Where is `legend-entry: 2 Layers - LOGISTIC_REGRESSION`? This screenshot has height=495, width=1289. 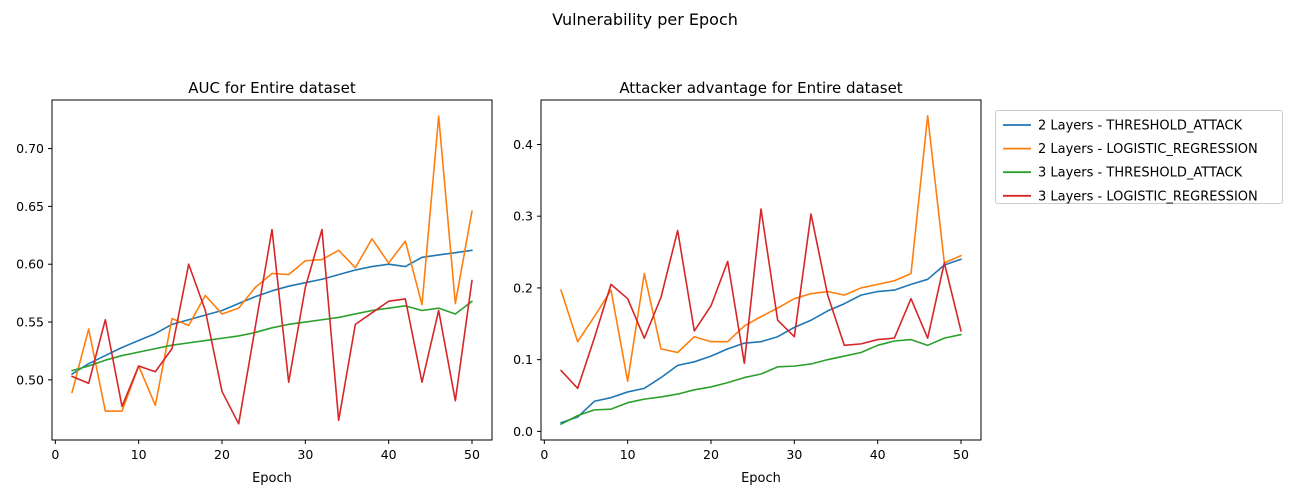
legend-entry: 2 Layers - LOGISTIC_REGRESSION is located at coordinates (1130, 149).